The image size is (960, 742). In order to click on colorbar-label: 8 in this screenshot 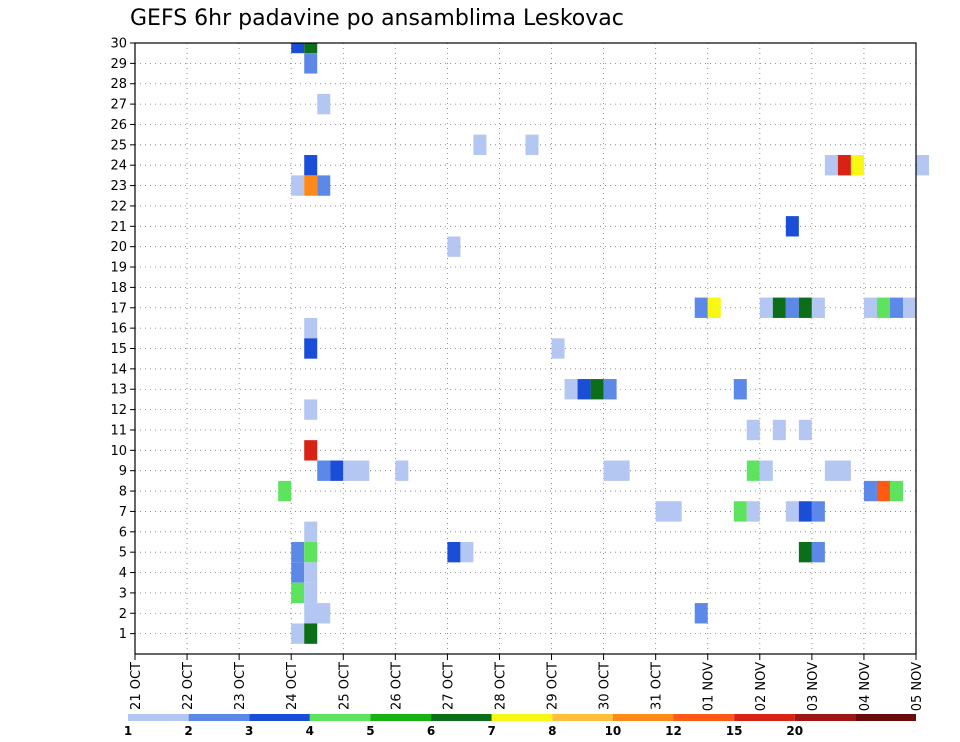, I will do `click(552, 731)`.